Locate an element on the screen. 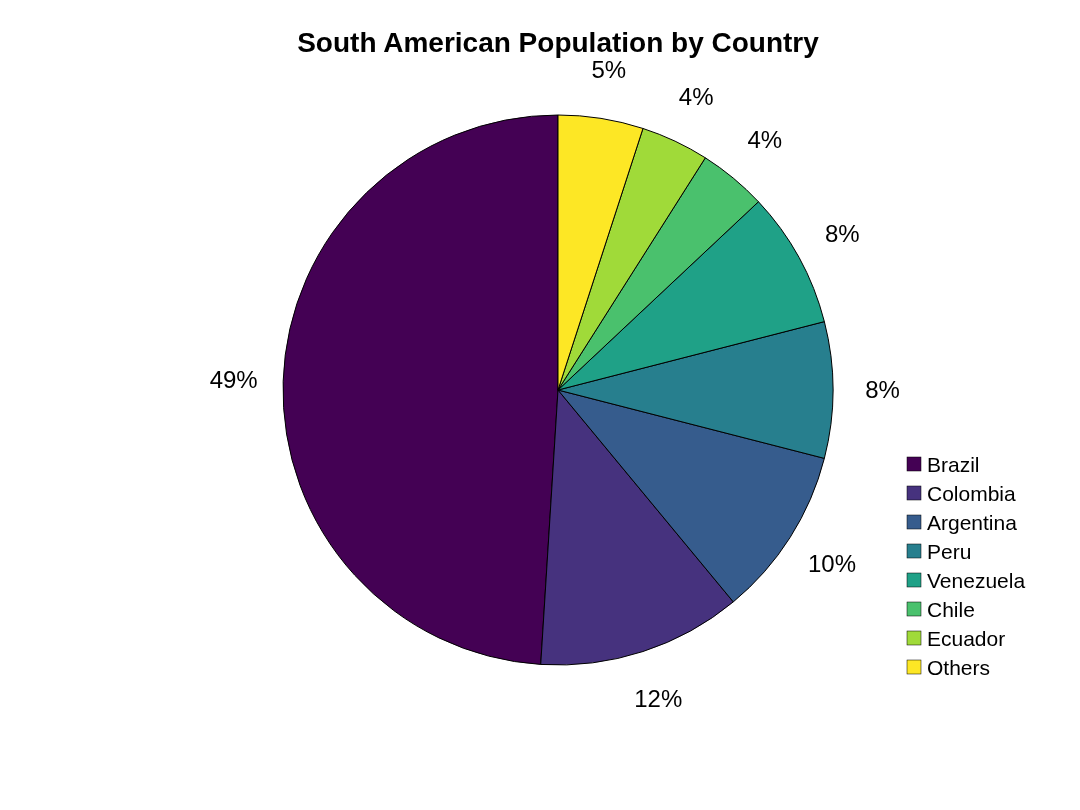 Image resolution: width=1080 pixels, height=810 pixels. data-label: 12% is located at coordinates (658, 699).